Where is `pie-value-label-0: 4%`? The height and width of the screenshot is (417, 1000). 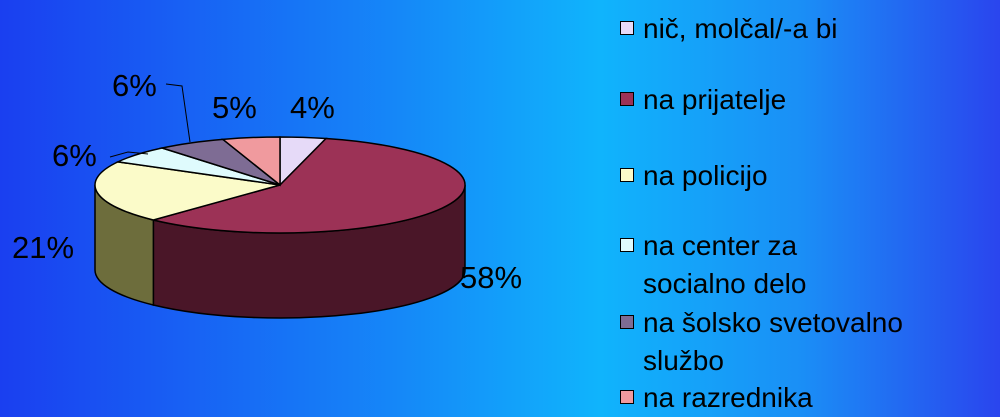 pie-value-label-0: 4% is located at coordinates (312, 107).